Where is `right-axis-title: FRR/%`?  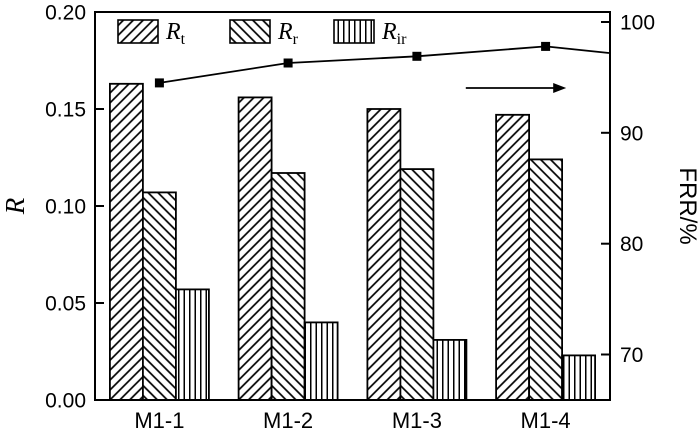 right-axis-title: FRR/% is located at coordinates (687, 205).